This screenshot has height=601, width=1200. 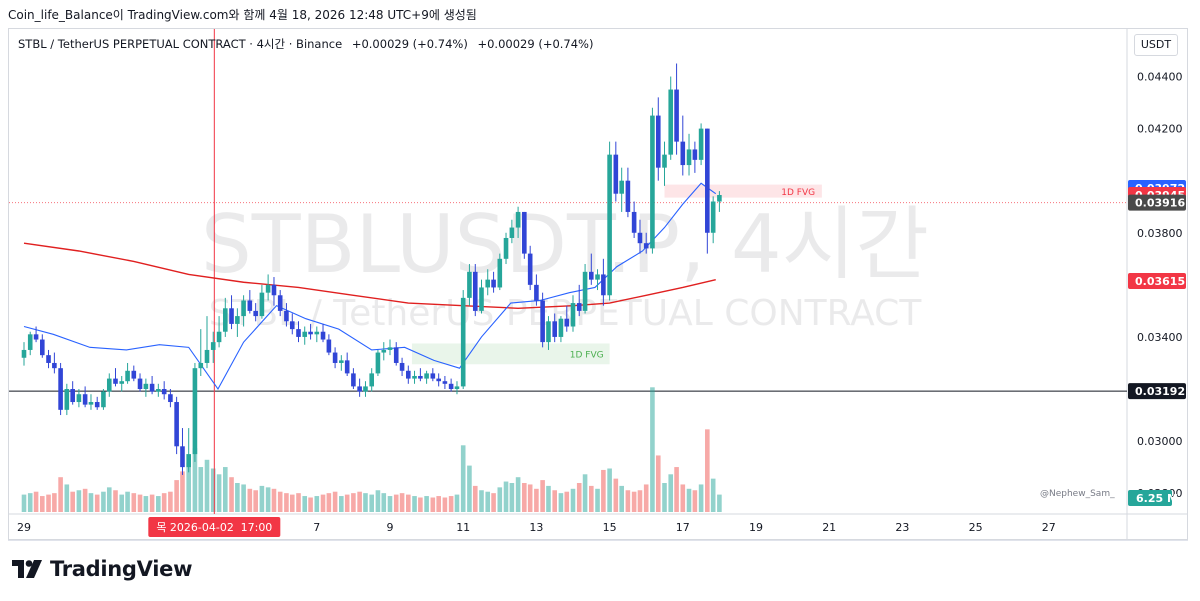 What do you see at coordinates (1160, 281) in the screenshot?
I see `price-tag-label: 0.03615` at bounding box center [1160, 281].